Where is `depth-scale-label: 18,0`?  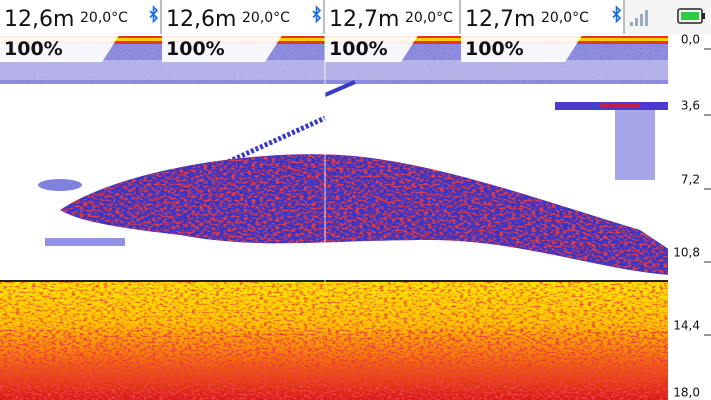
depth-scale-label: 18,0 is located at coordinates (686, 393).